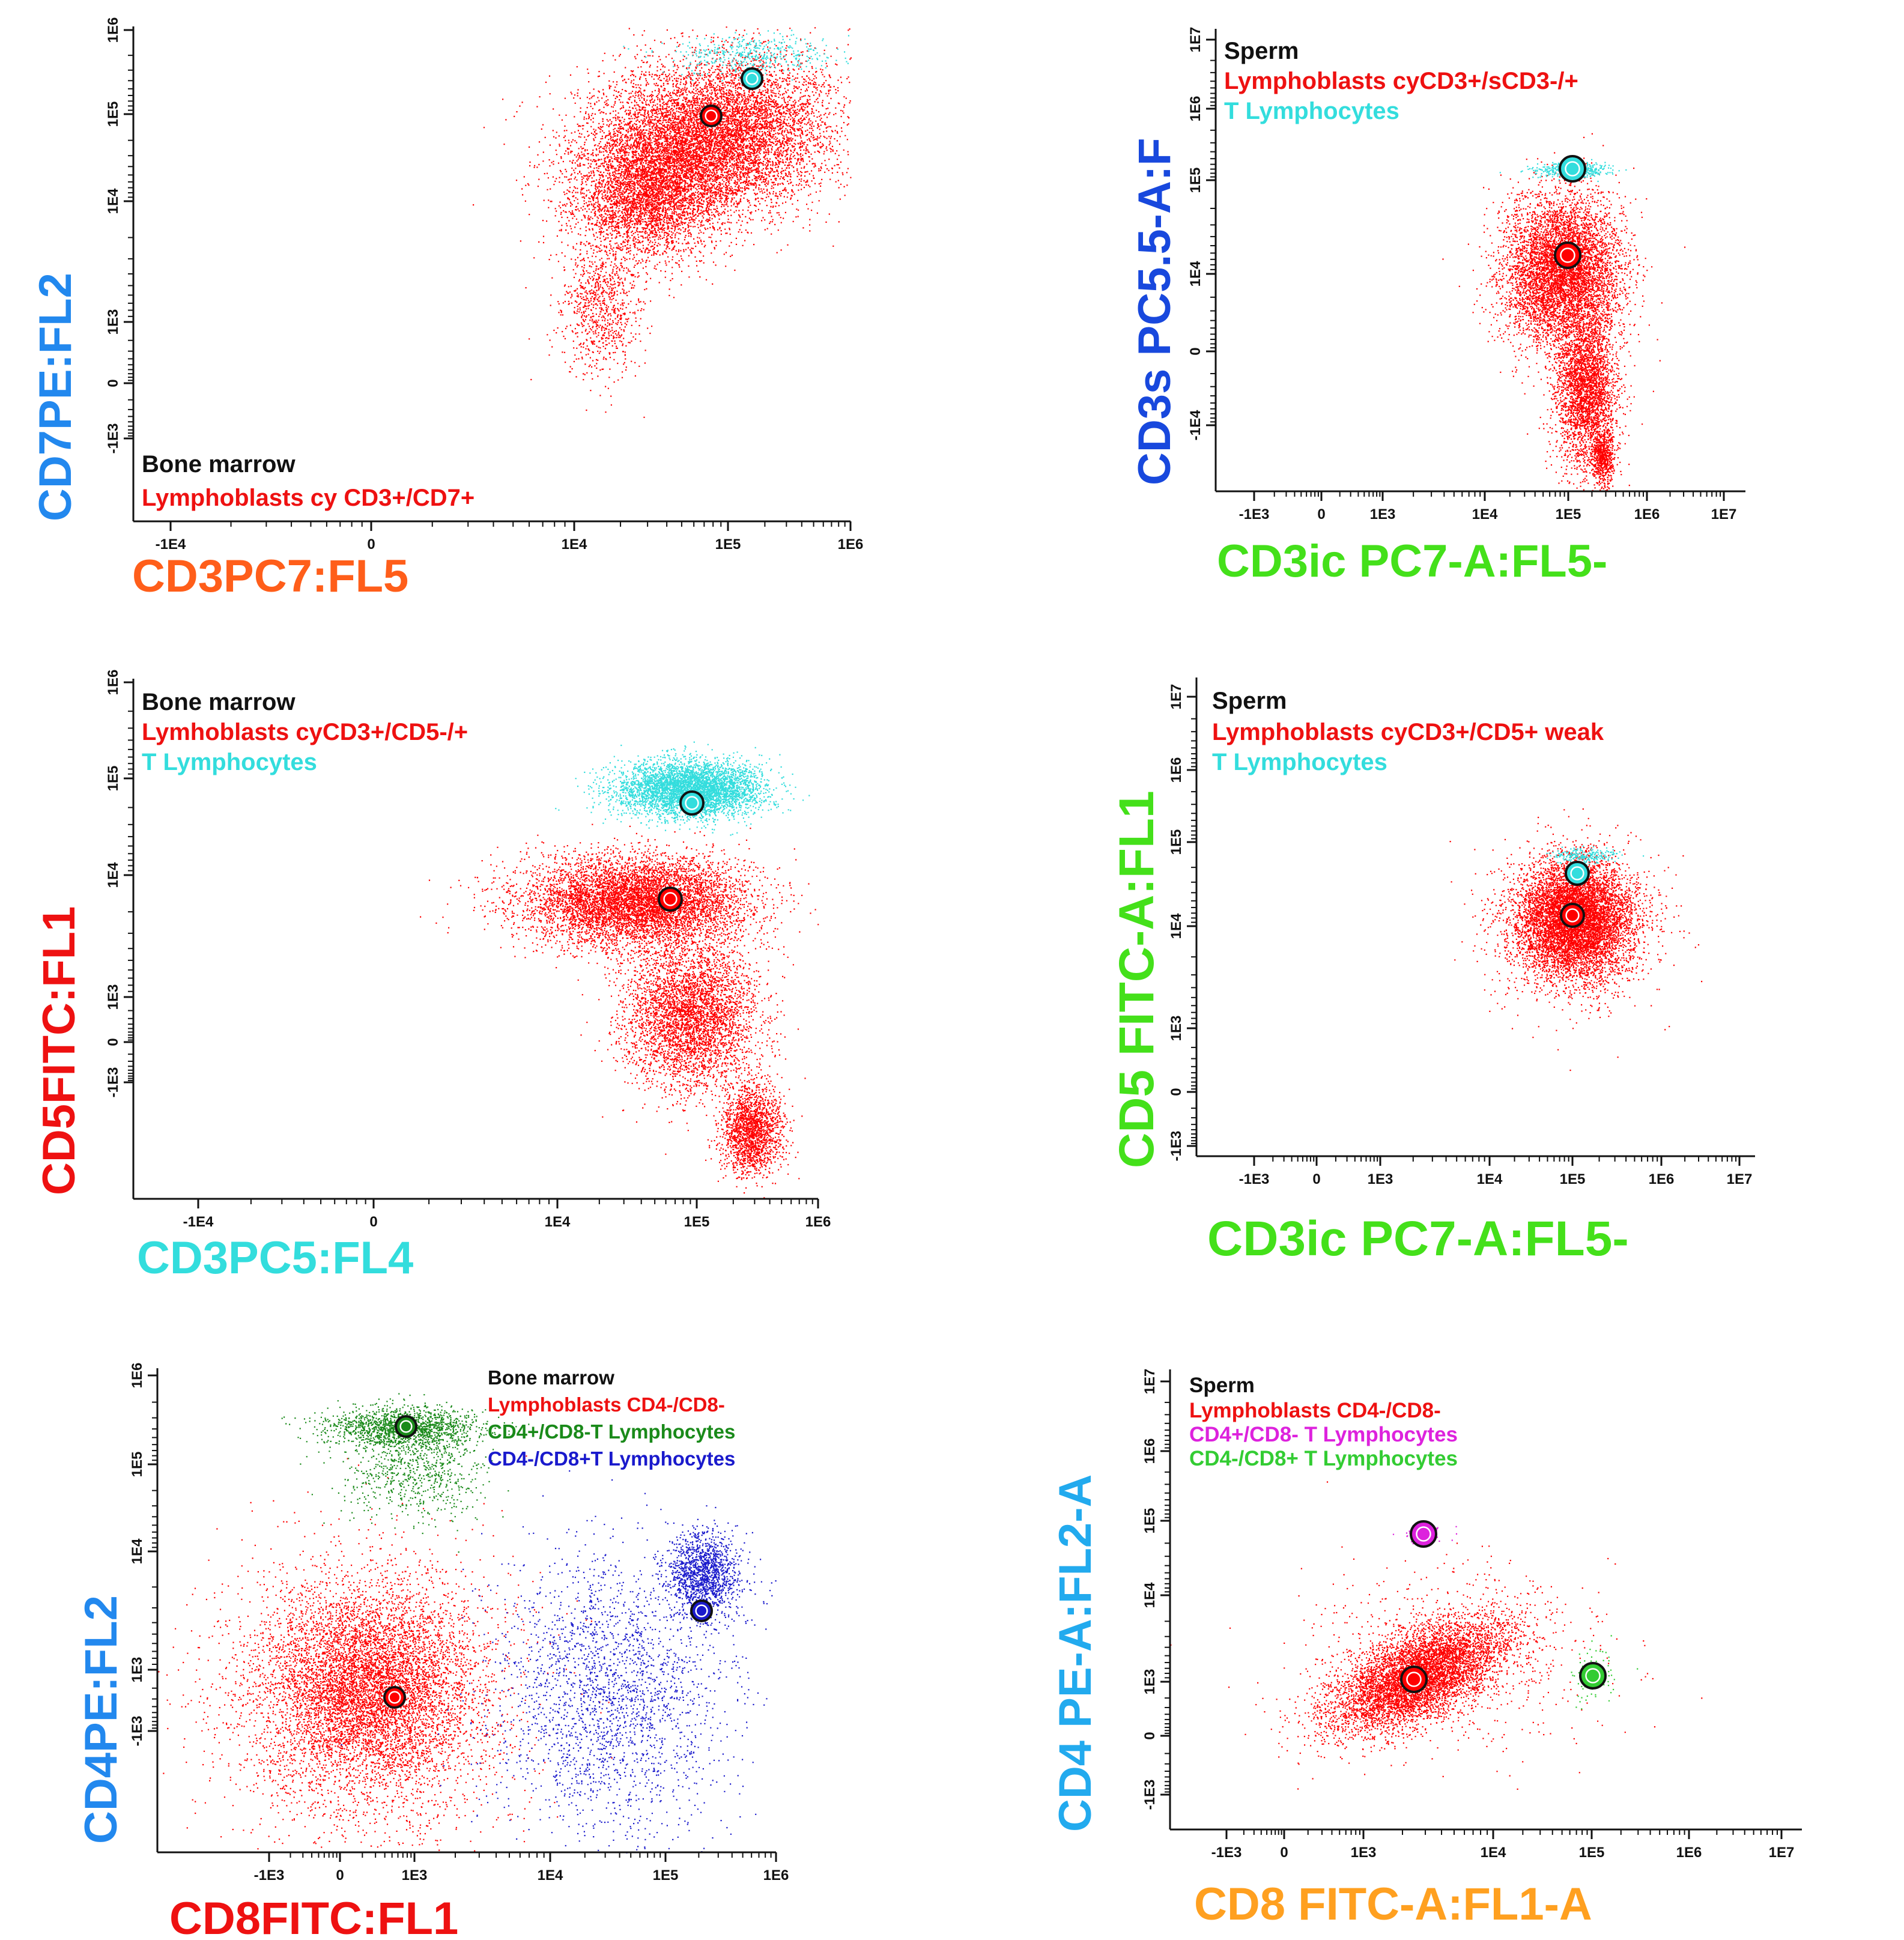 The height and width of the screenshot is (1940, 1904). Describe the element at coordinates (270, 577) in the screenshot. I see `x-axis-title: CD3PC7:FL5` at that location.